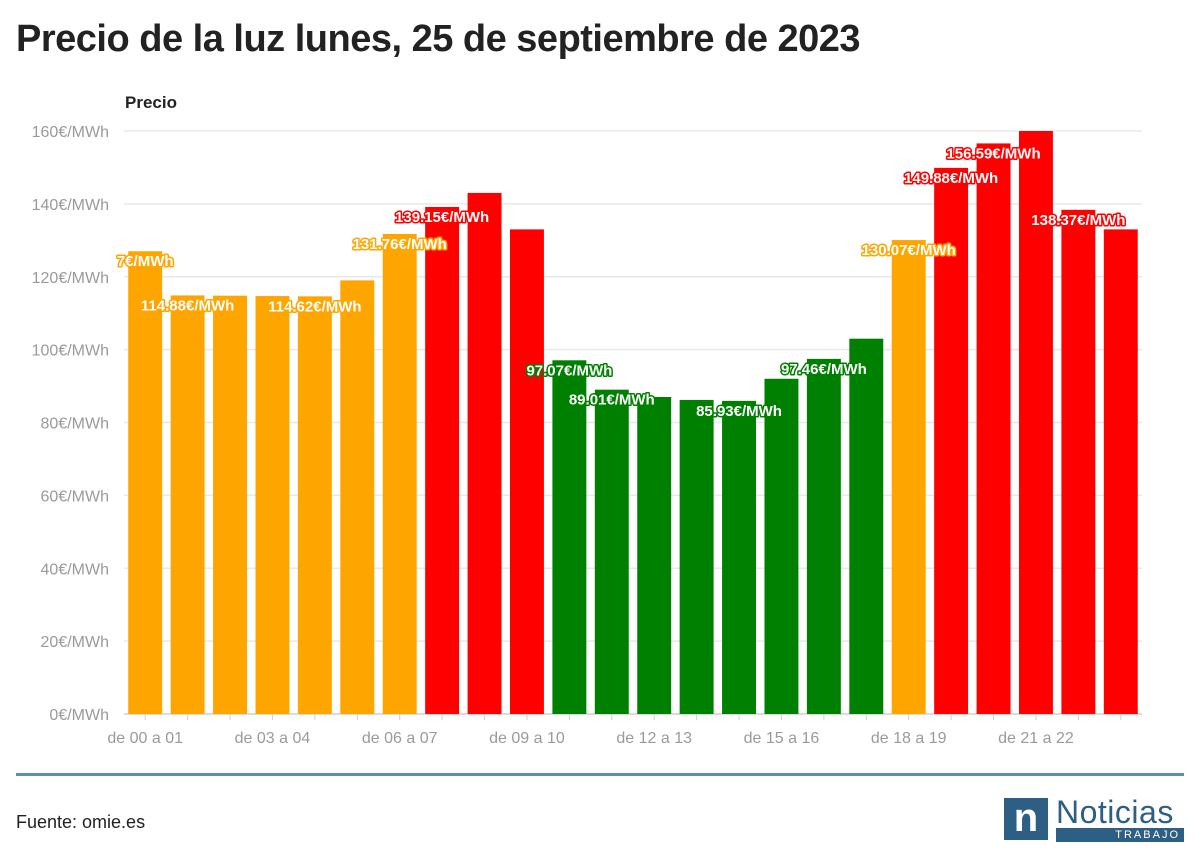 The image size is (1200, 867). I want to click on data-label: 85.93€/MWh, so click(739, 411).